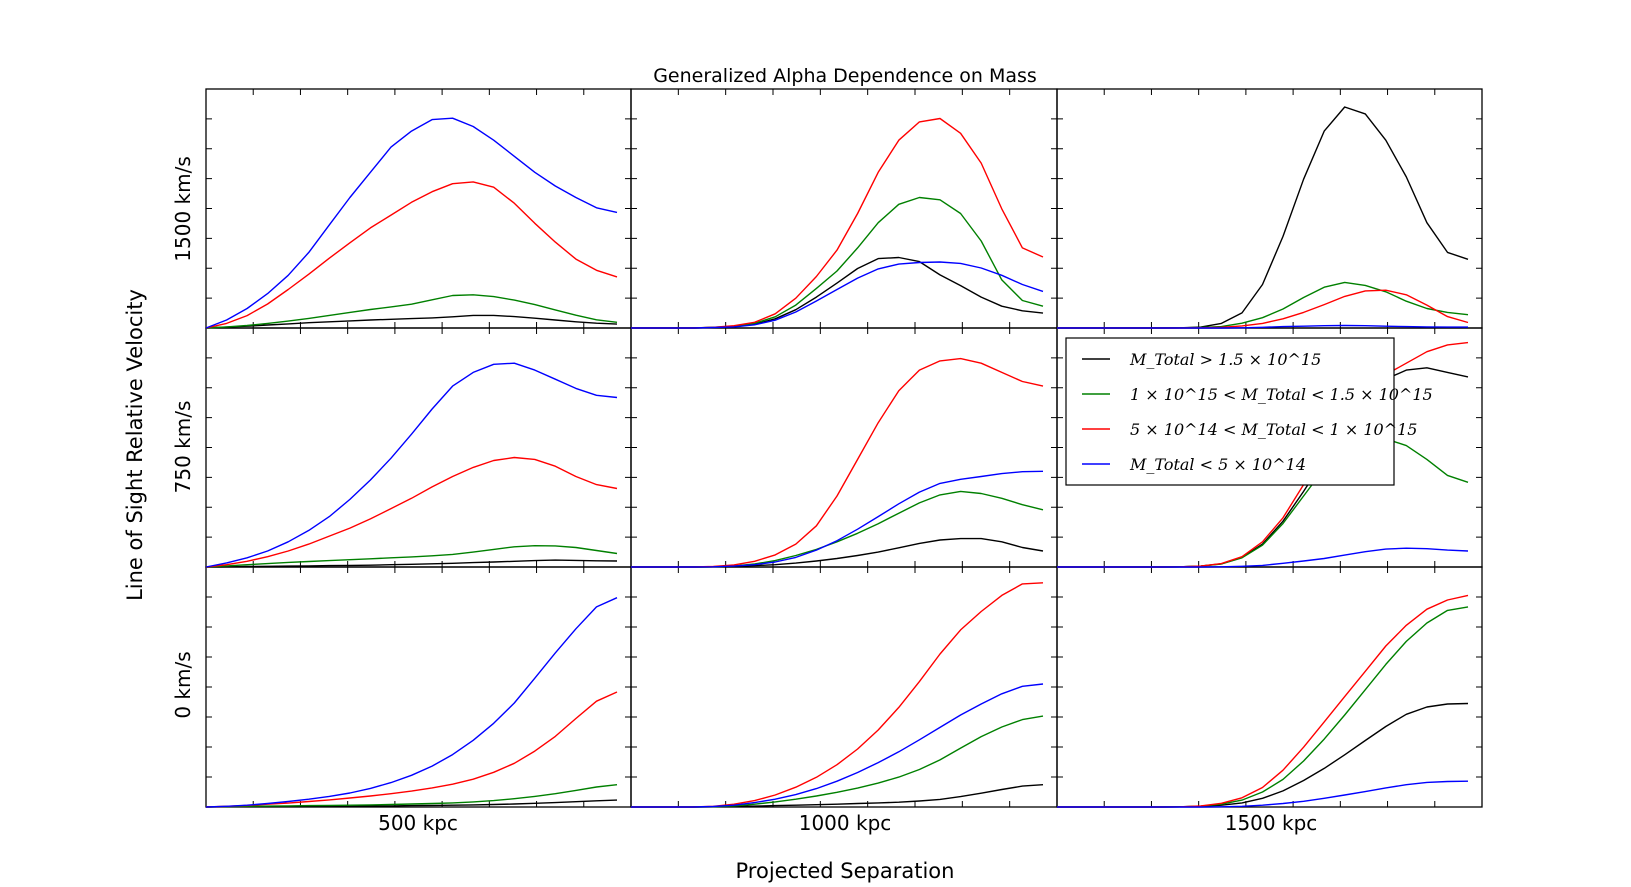 This screenshot has width=1631, height=887. Describe the element at coordinates (1263, 557) in the screenshot. I see `series-line-blue-r1-c2` at that location.